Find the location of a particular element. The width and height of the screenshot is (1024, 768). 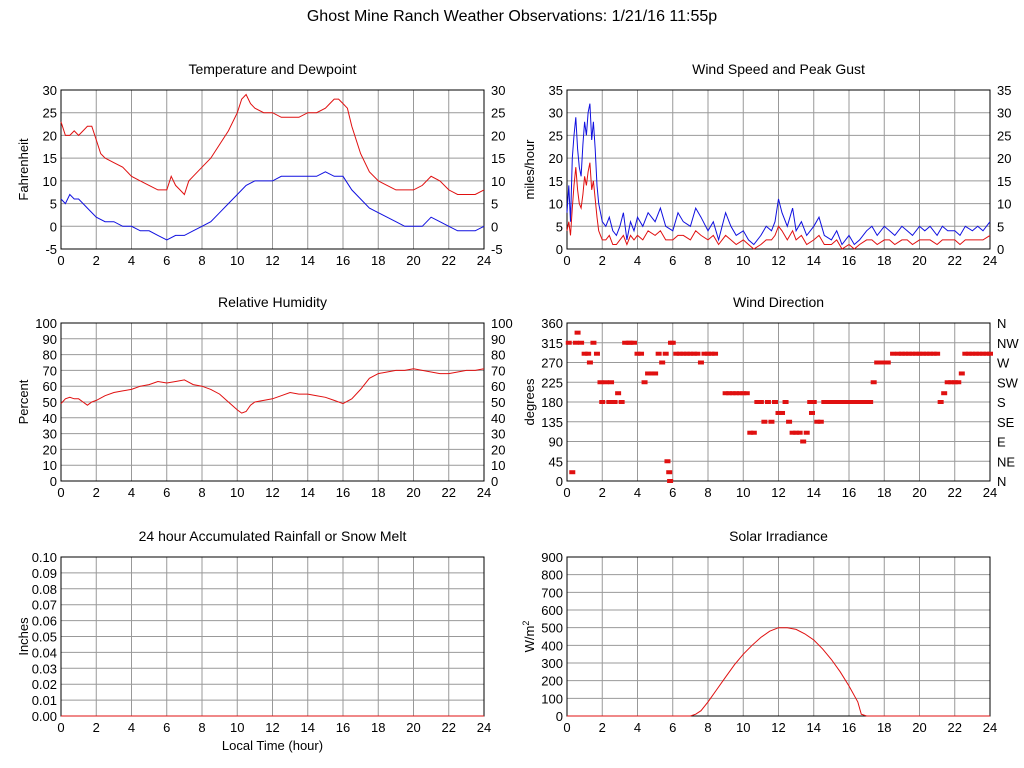

temp-title: Temperature and Dewpoint is located at coordinates (272, 69).